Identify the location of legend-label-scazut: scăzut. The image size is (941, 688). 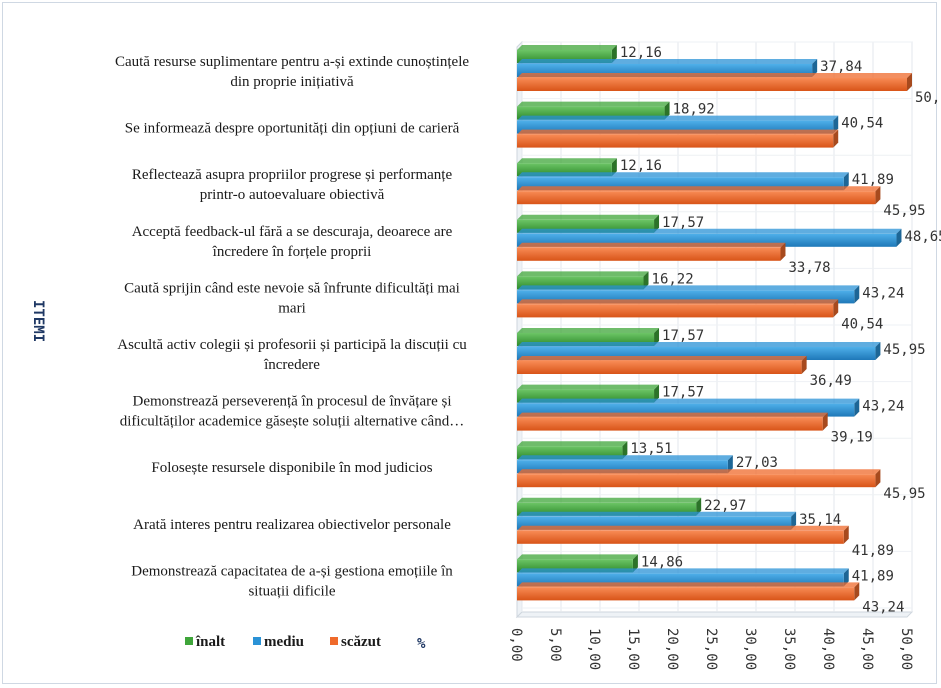
(361, 642).